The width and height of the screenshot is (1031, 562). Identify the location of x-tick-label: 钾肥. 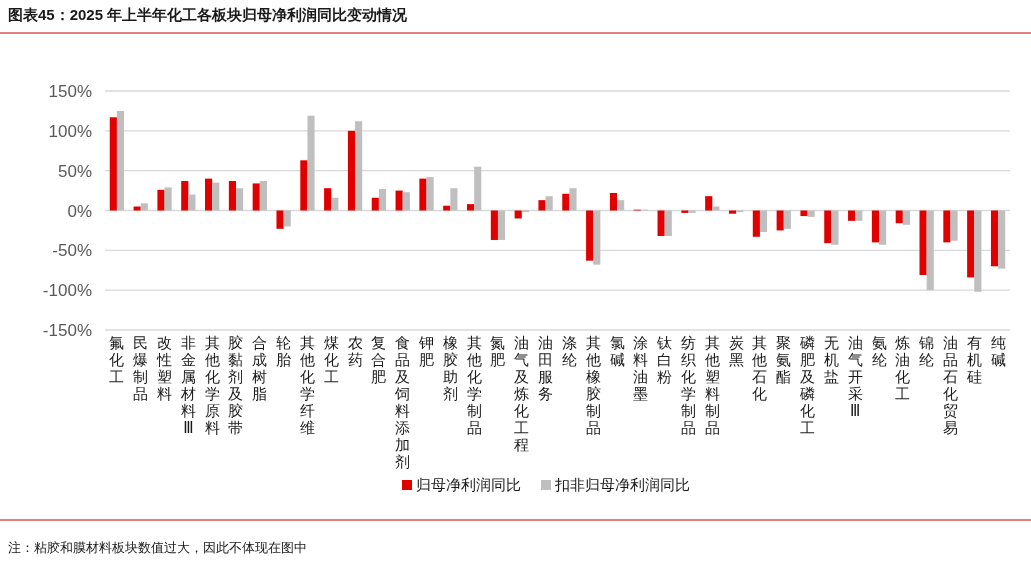
(426, 351).